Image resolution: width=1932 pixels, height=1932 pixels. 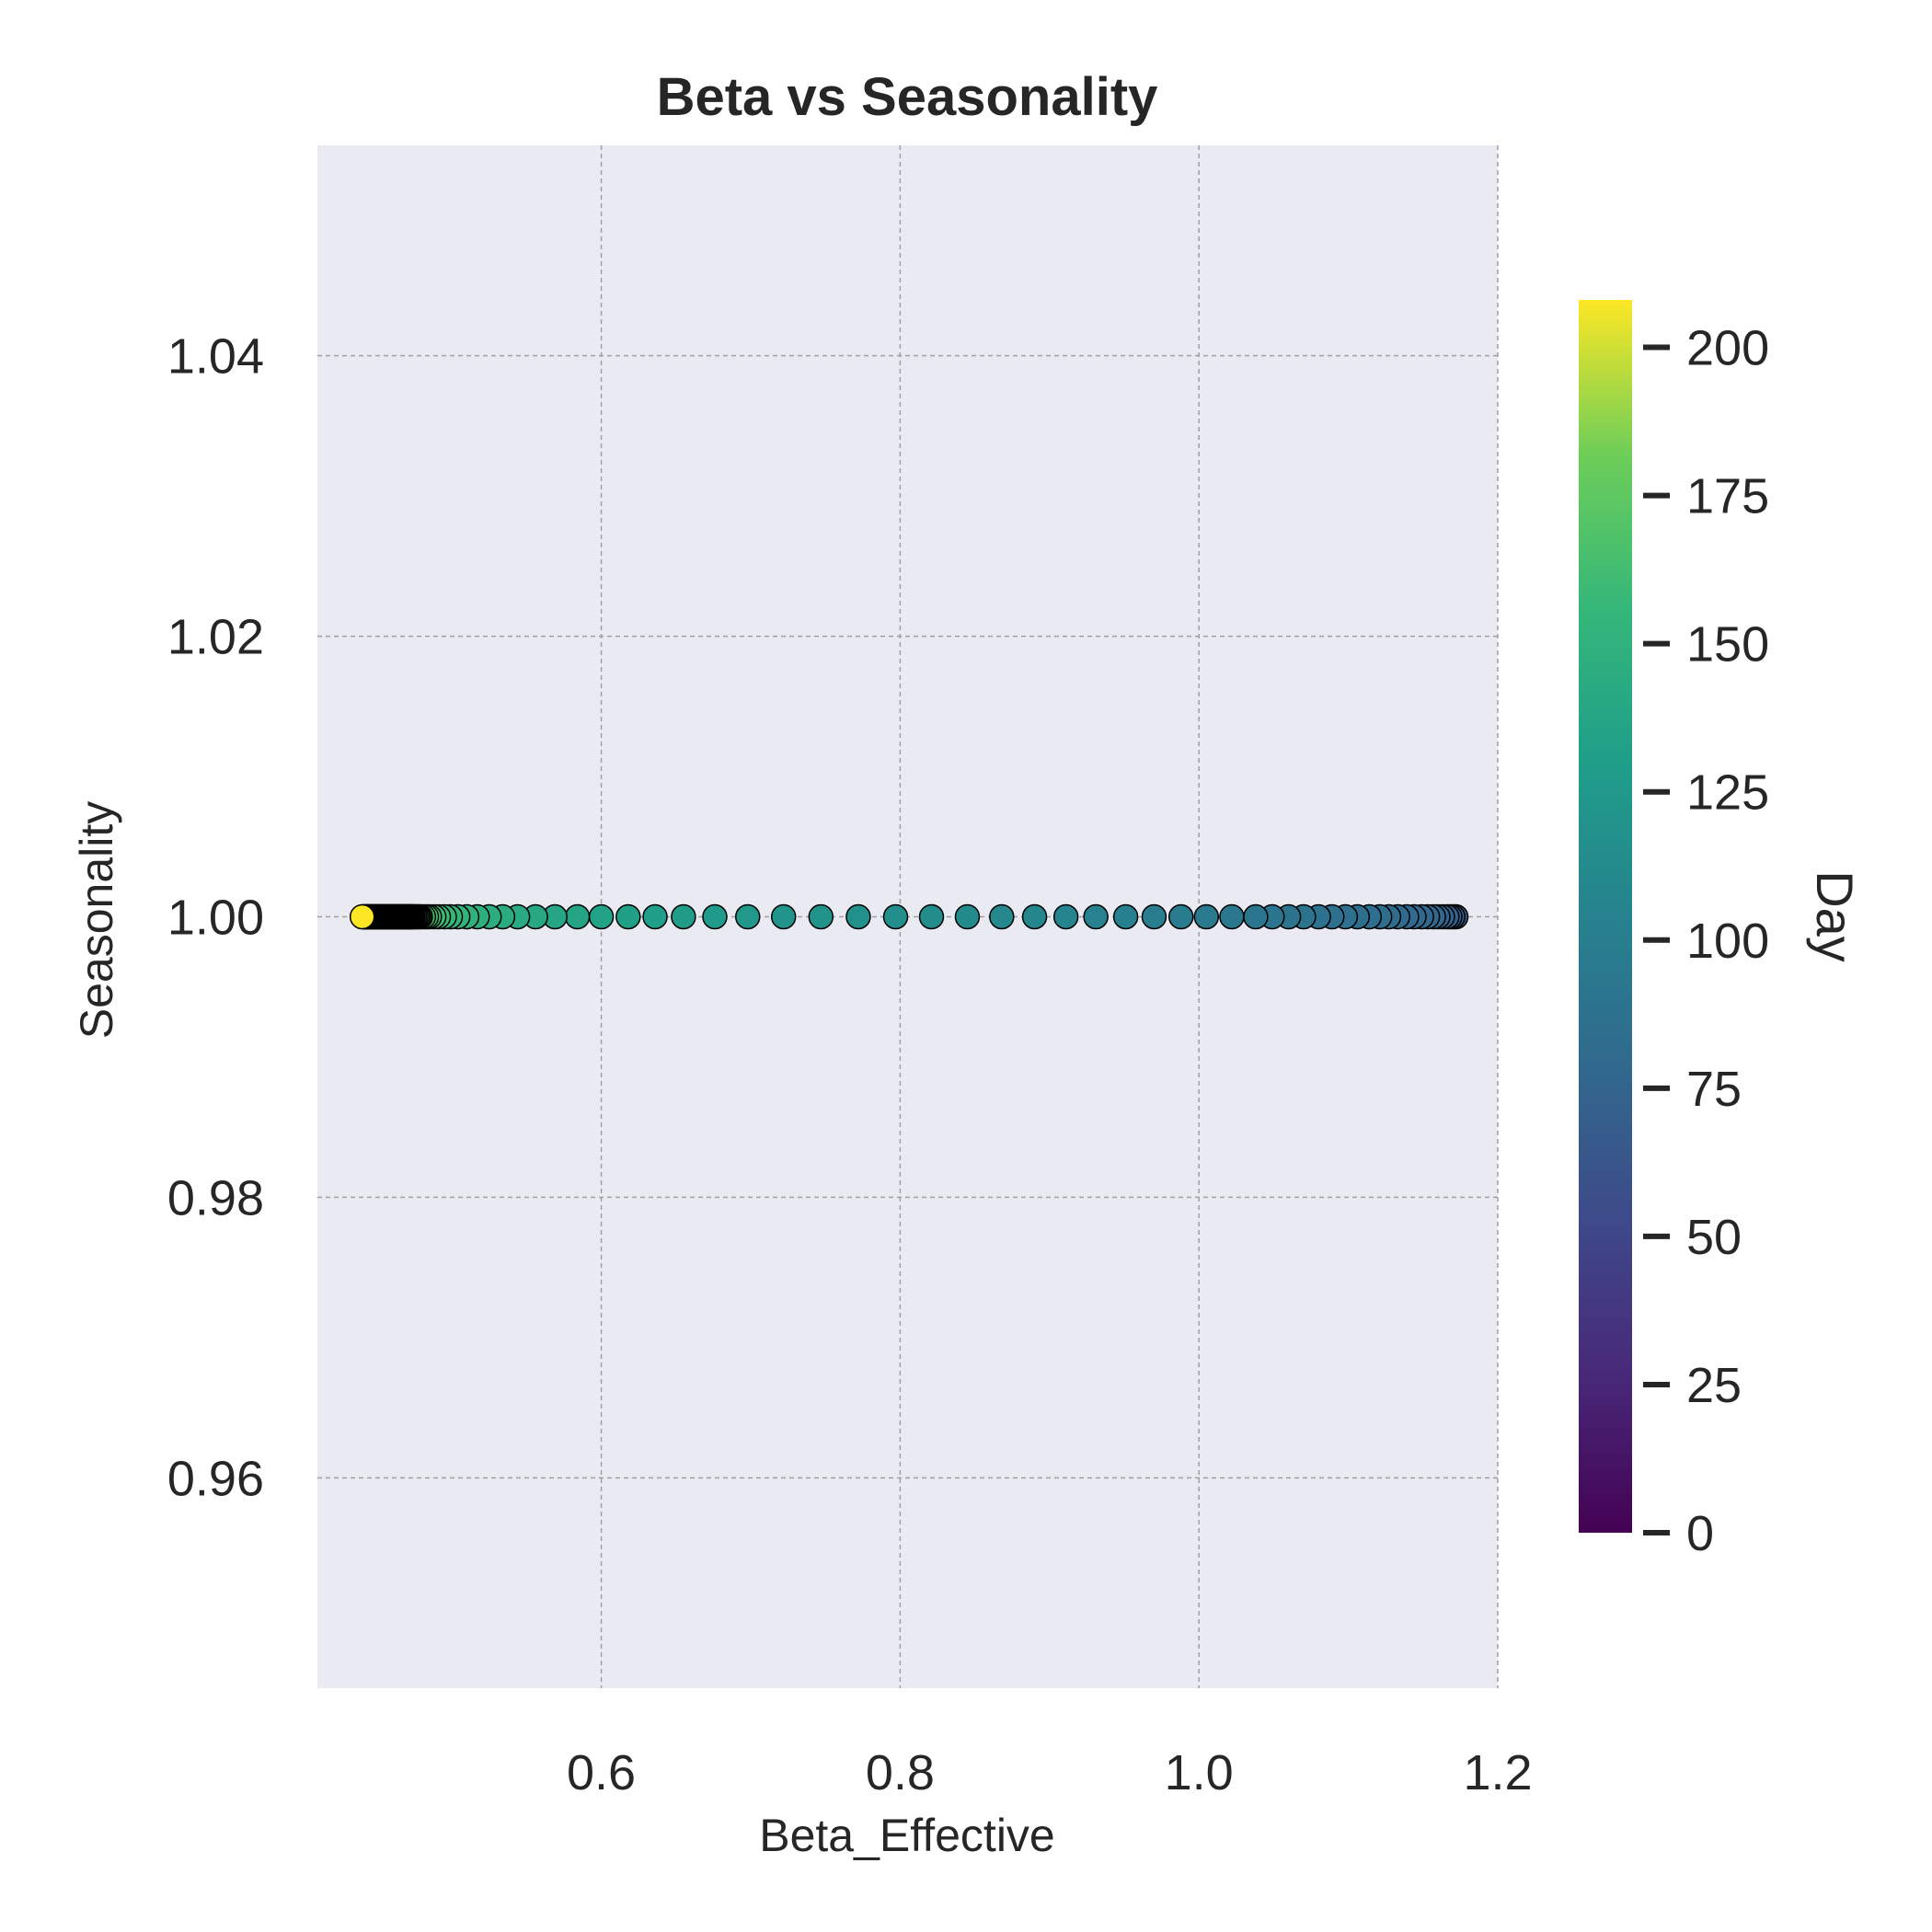 What do you see at coordinates (215, 357) in the screenshot?
I see `y-tick-label: 1.04` at bounding box center [215, 357].